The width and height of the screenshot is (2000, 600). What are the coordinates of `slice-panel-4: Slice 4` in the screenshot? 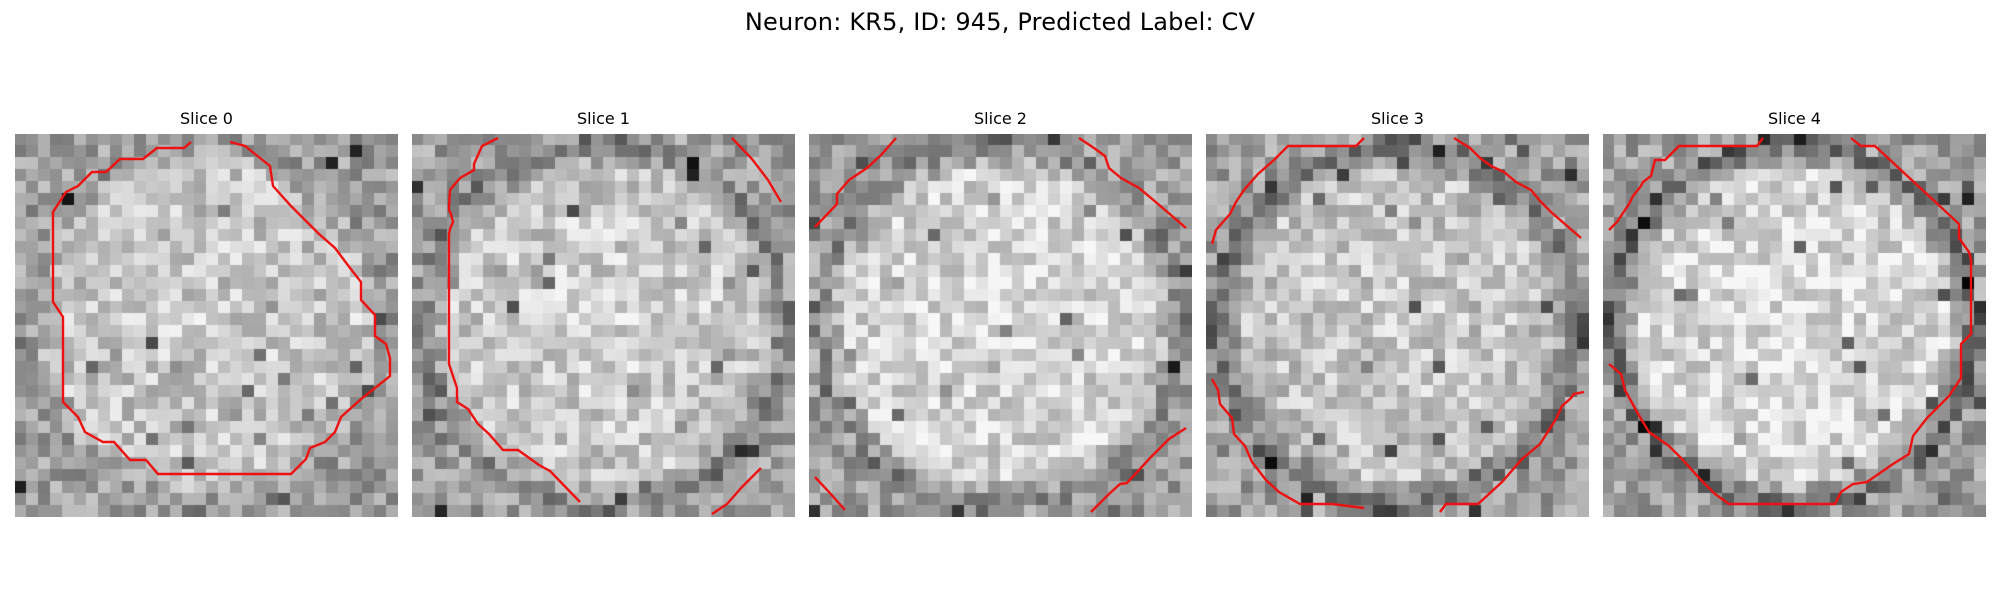 It's located at (1794, 312).